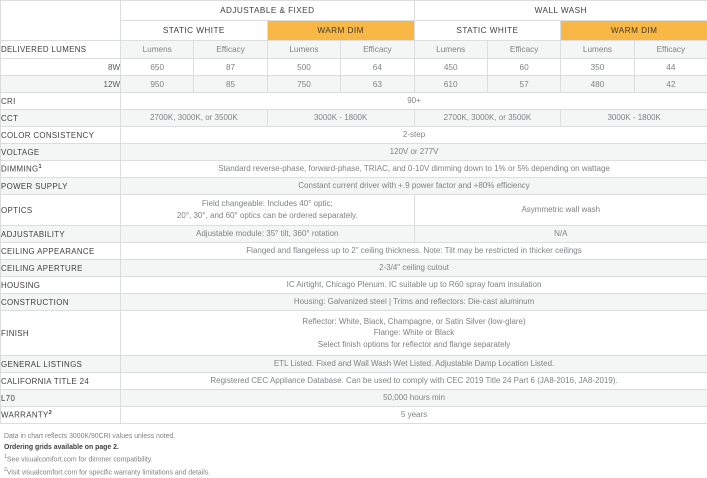 The width and height of the screenshot is (707, 478). I want to click on metric-header-8: Efficacy, so click(670, 50).